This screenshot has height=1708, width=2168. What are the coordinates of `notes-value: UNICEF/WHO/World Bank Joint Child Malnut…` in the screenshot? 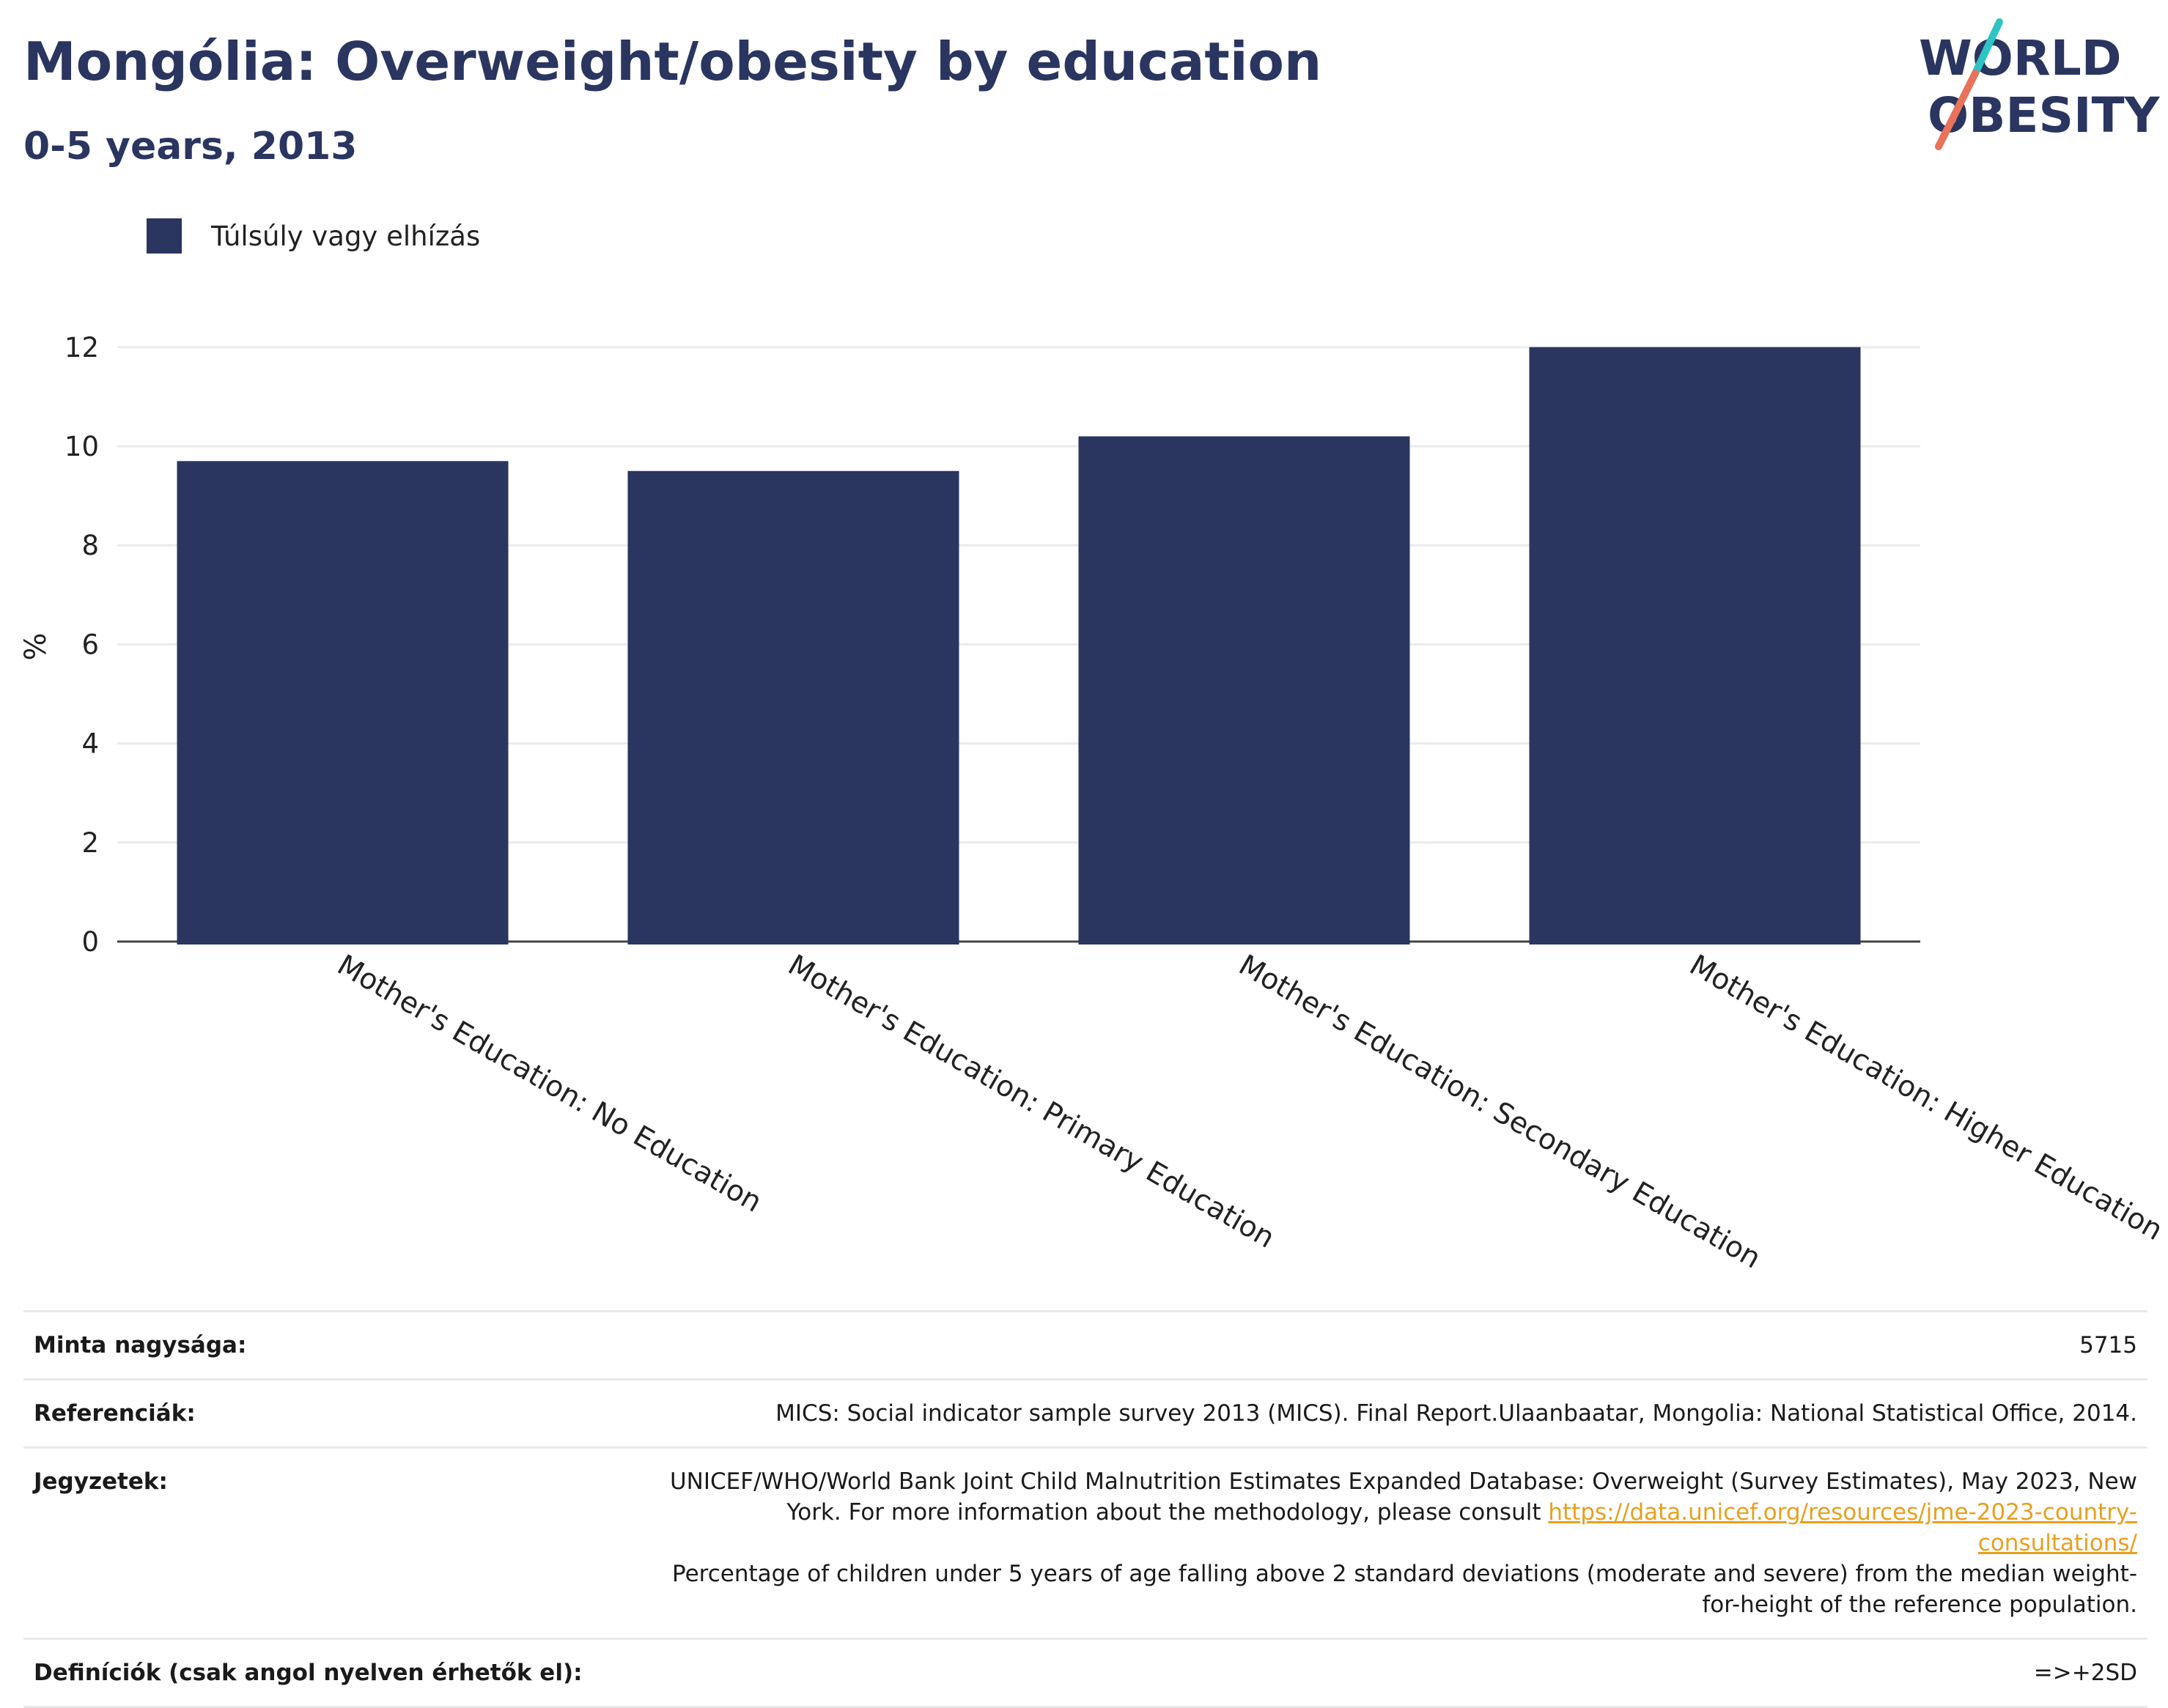 It's located at (1386, 1543).